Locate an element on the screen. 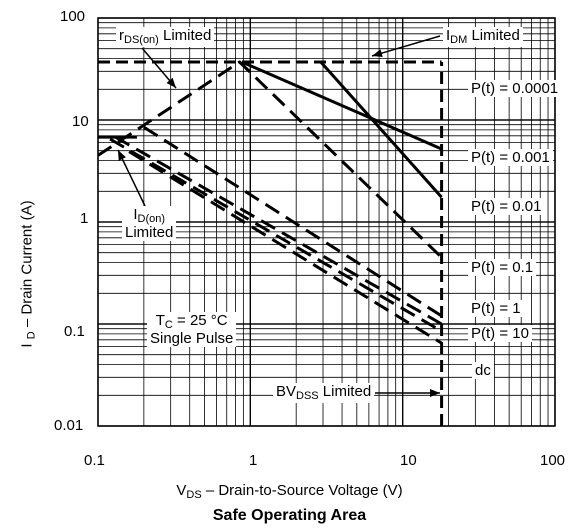 The width and height of the screenshot is (579, 529). pt-label-1: P(t) = 1 is located at coordinates (496, 308).